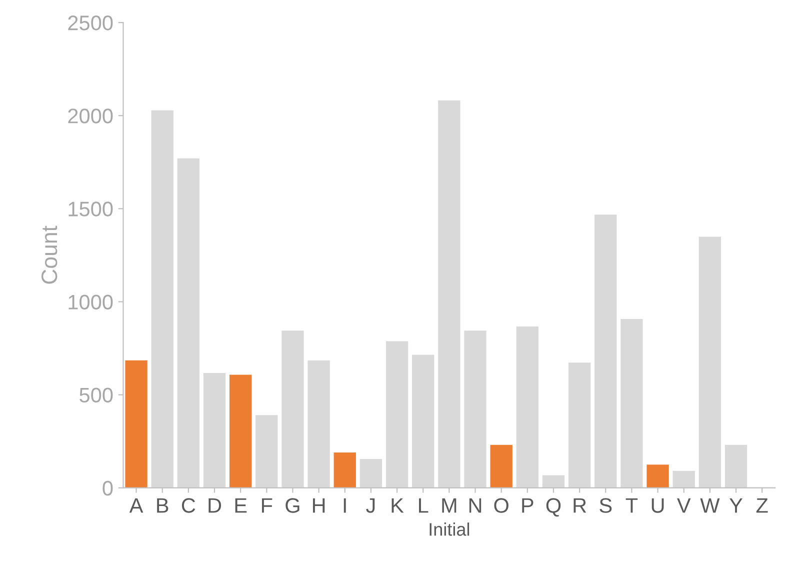 The image size is (795, 564). Describe the element at coordinates (215, 505) in the screenshot. I see `x-tick-label: D` at that location.